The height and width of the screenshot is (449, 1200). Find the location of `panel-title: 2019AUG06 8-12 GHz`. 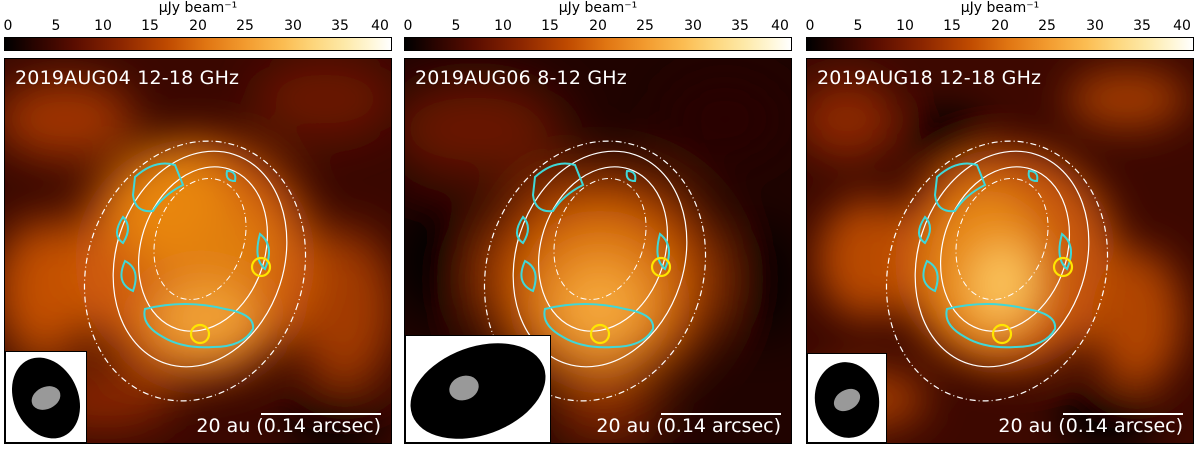

panel-title: 2019AUG06 8-12 GHz is located at coordinates (521, 78).